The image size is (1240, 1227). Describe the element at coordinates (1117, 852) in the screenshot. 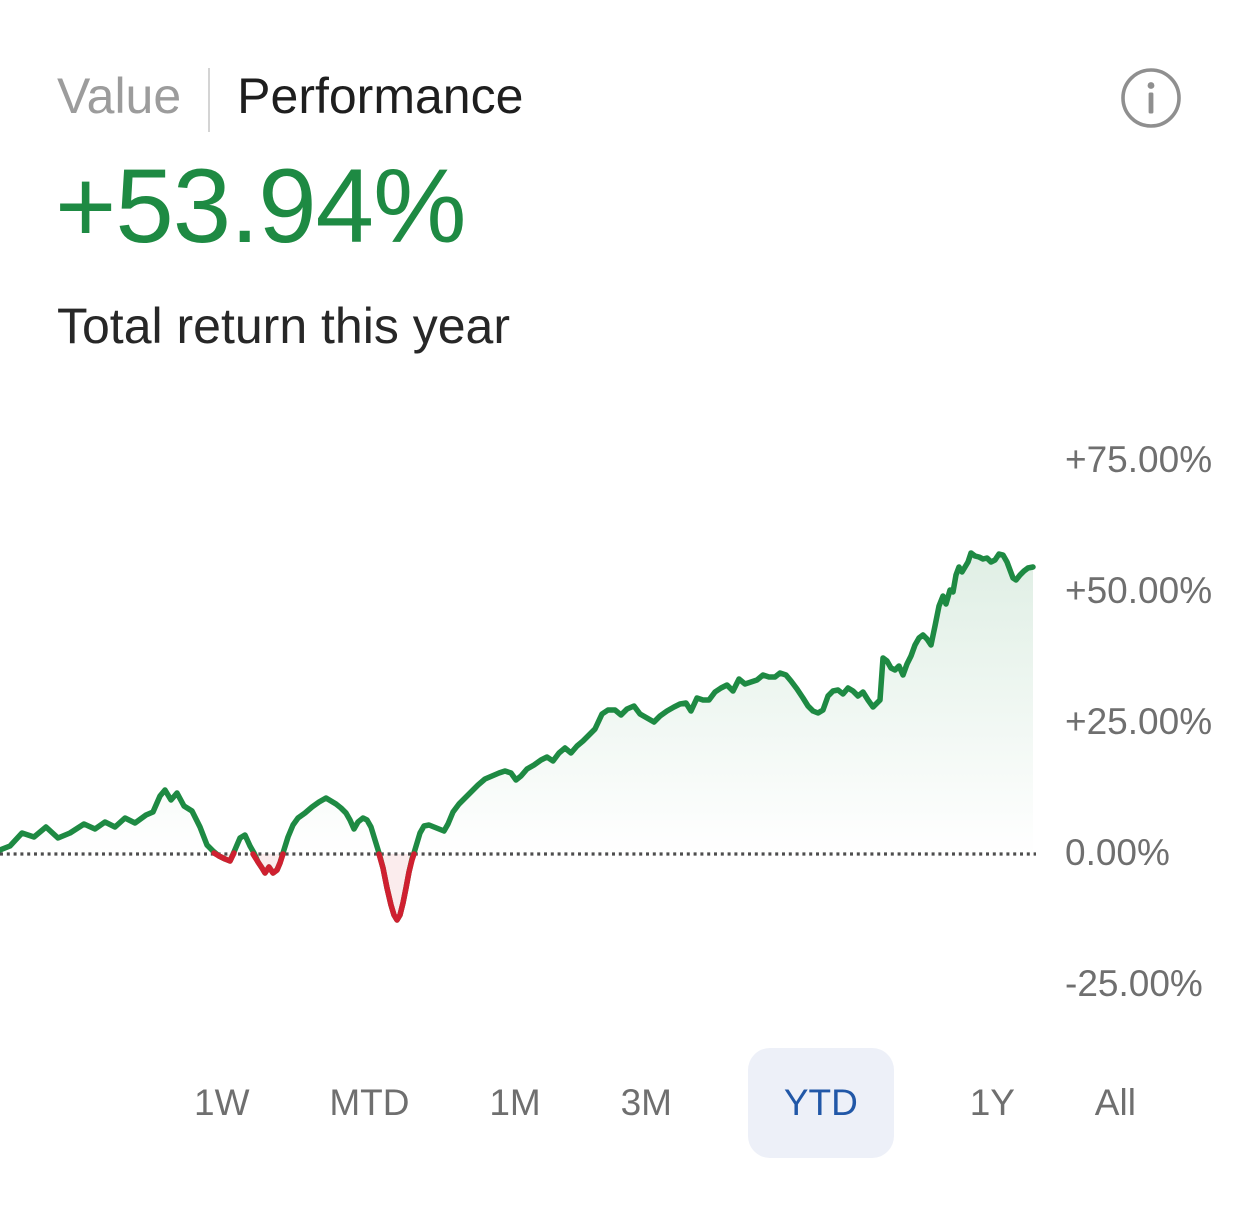

I see `y-axis-label: 0.00%` at that location.